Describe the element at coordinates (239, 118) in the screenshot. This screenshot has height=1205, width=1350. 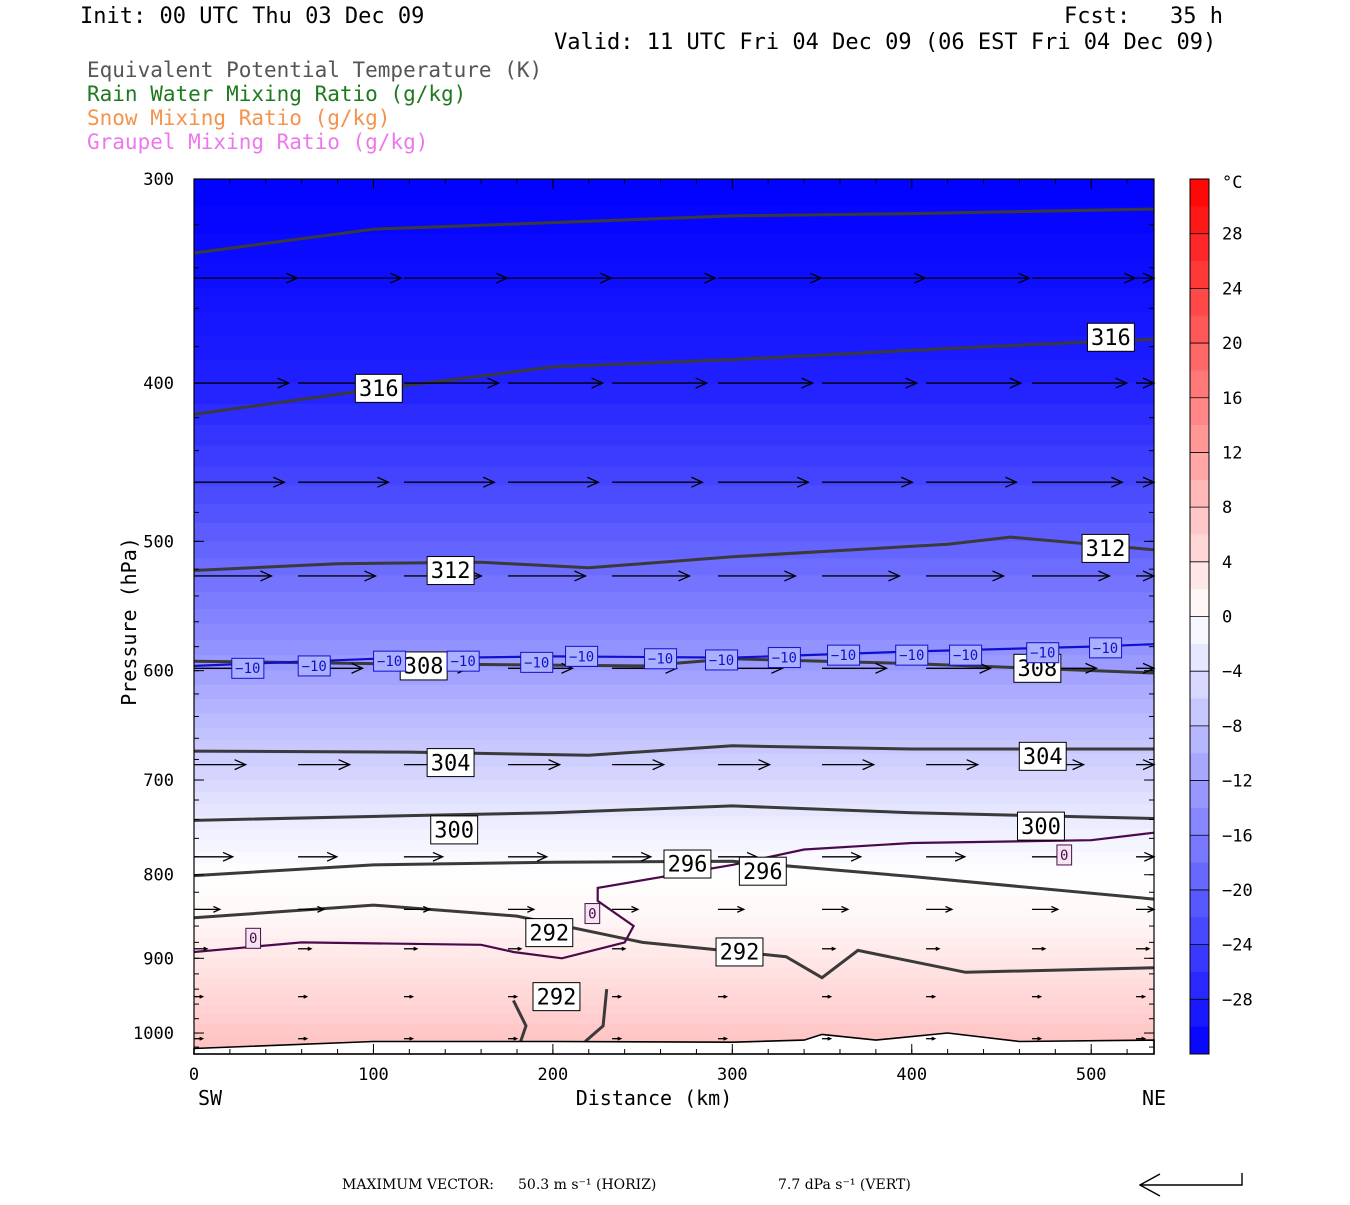
I see `field-label-snow: Snow Mixing Ratio (g/kg)` at that location.